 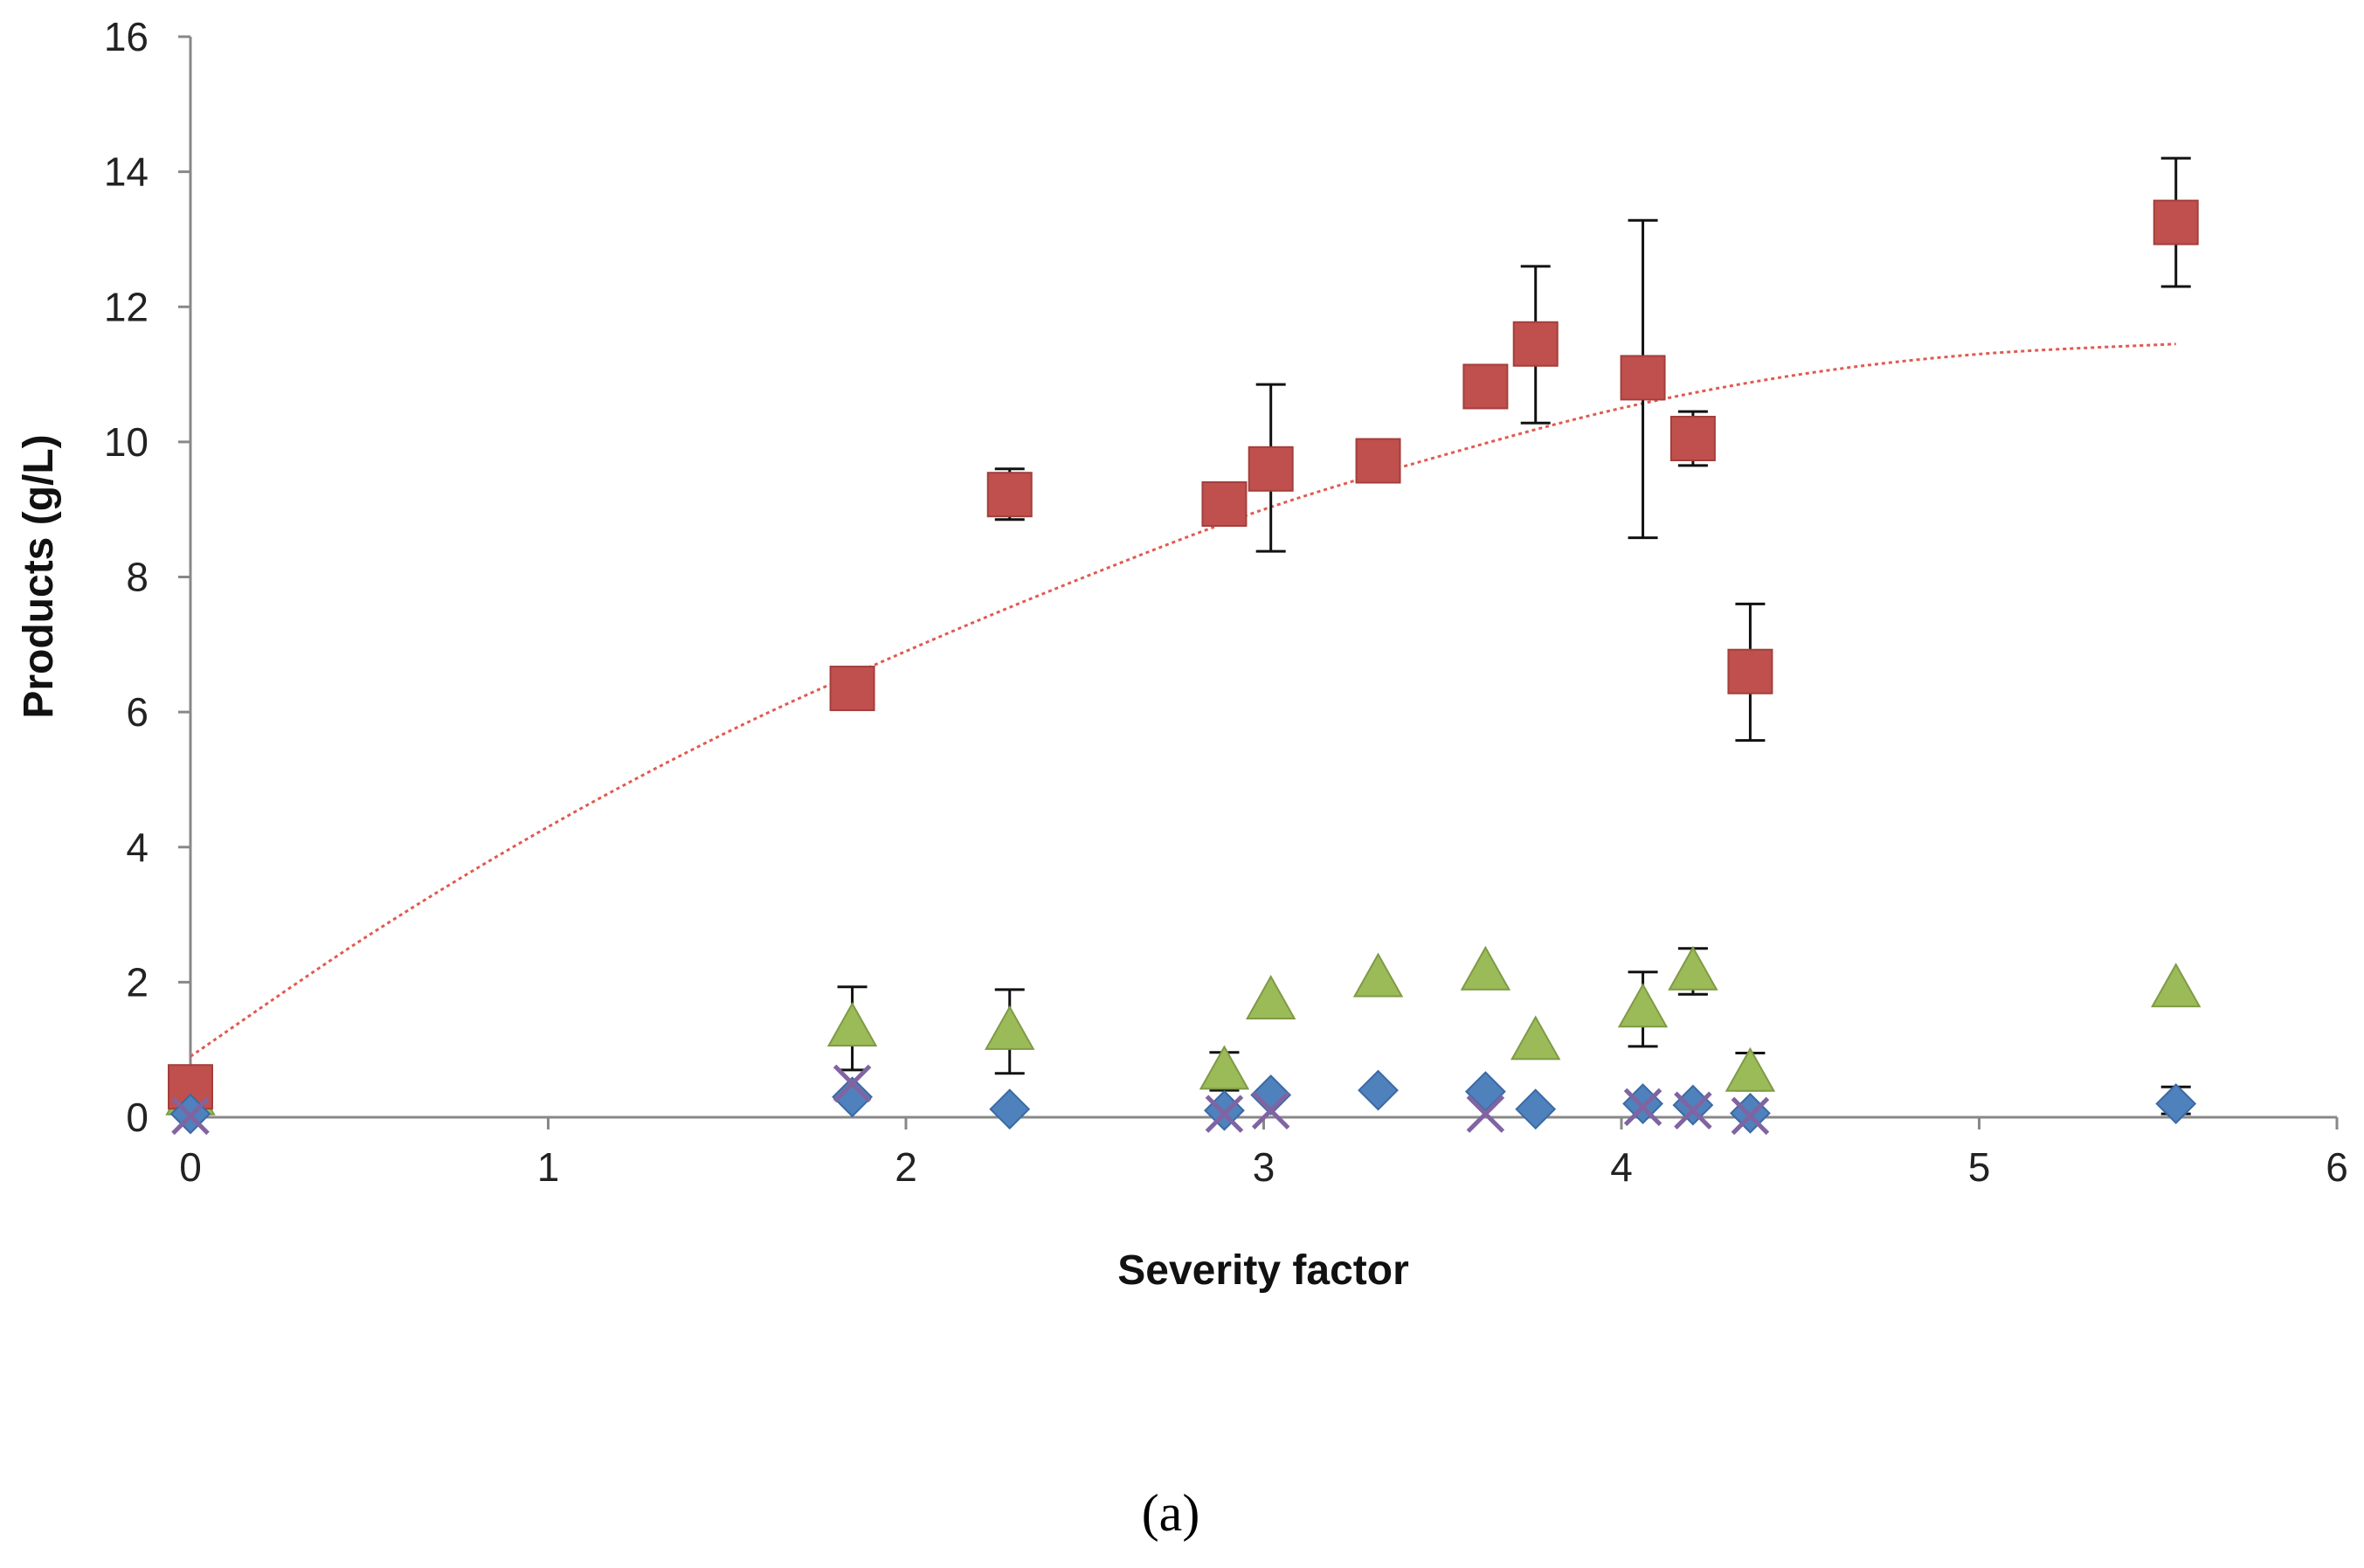 I want to click on y-tick-label: 12, so click(x=127, y=306).